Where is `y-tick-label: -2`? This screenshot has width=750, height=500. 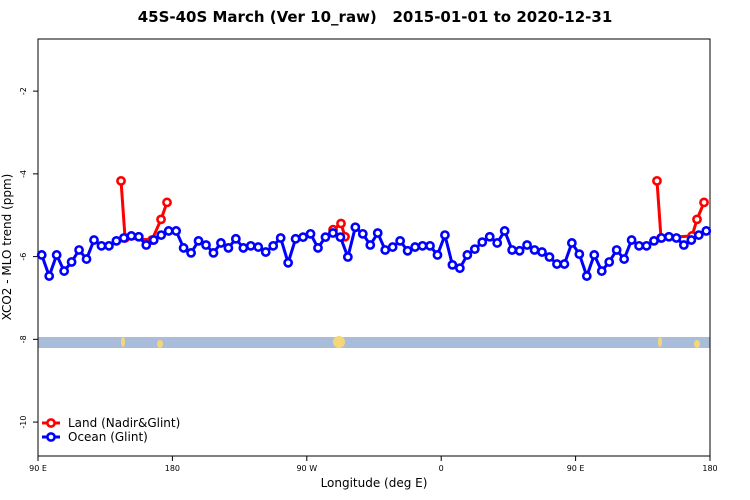
y-tick-label: -2 is located at coordinates (23, 91).